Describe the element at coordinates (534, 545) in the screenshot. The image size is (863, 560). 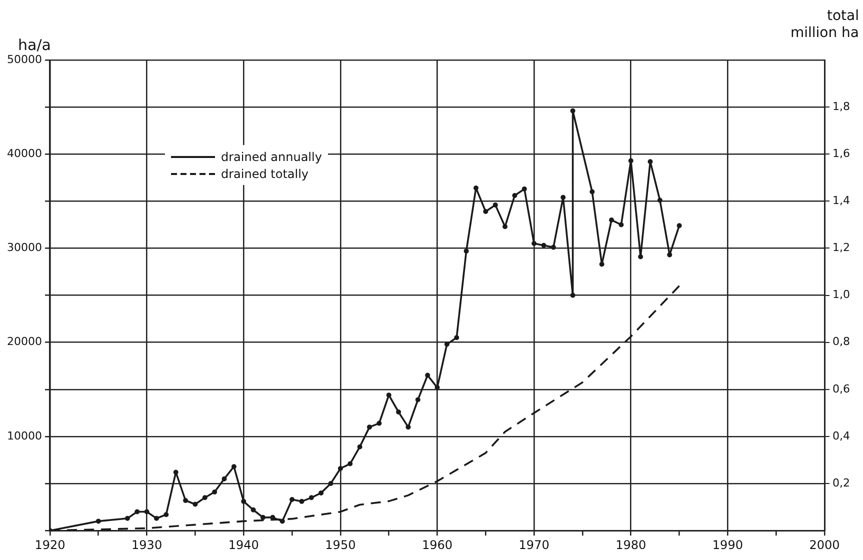
I see `x-tick-label: 1970` at that location.